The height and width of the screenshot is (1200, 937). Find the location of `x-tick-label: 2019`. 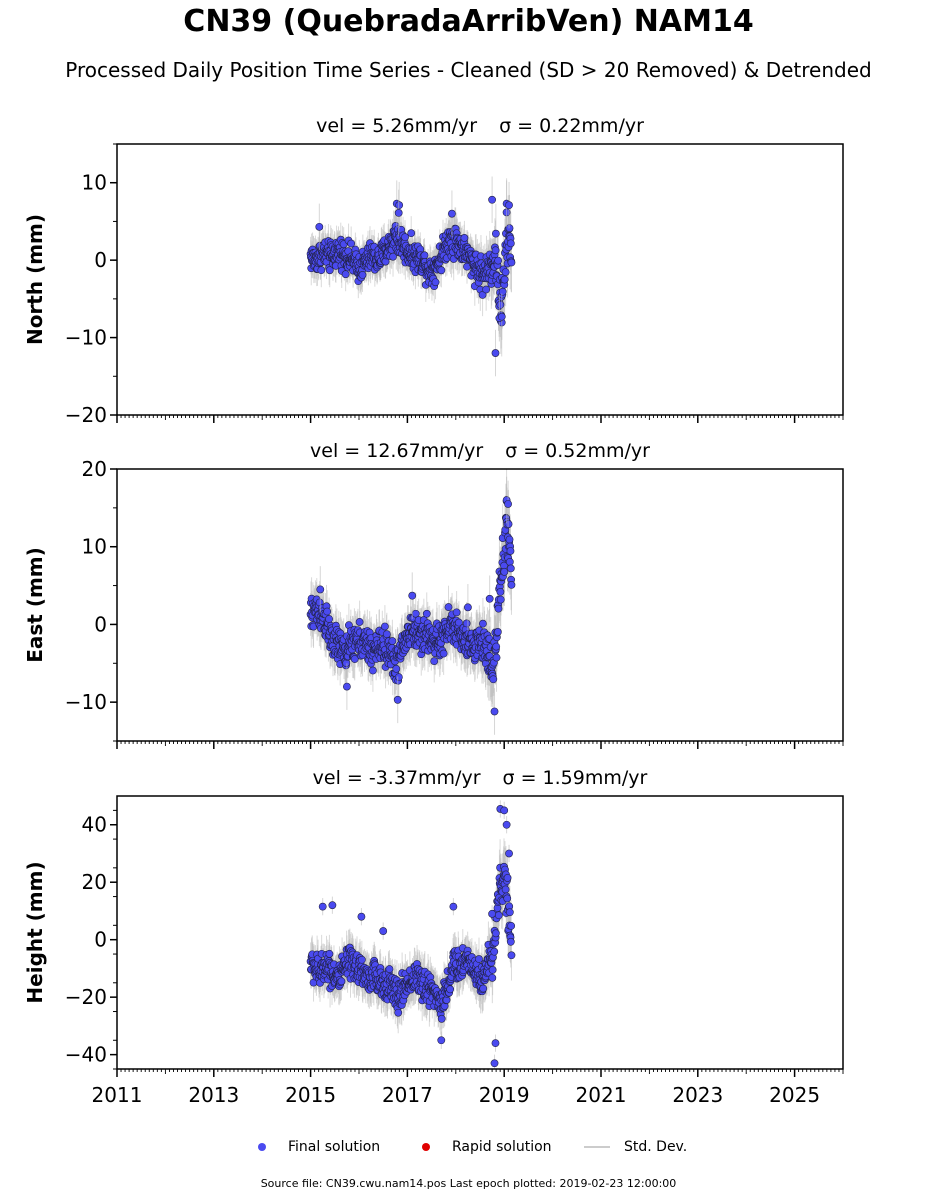

x-tick-label: 2019 is located at coordinates (504, 1095).